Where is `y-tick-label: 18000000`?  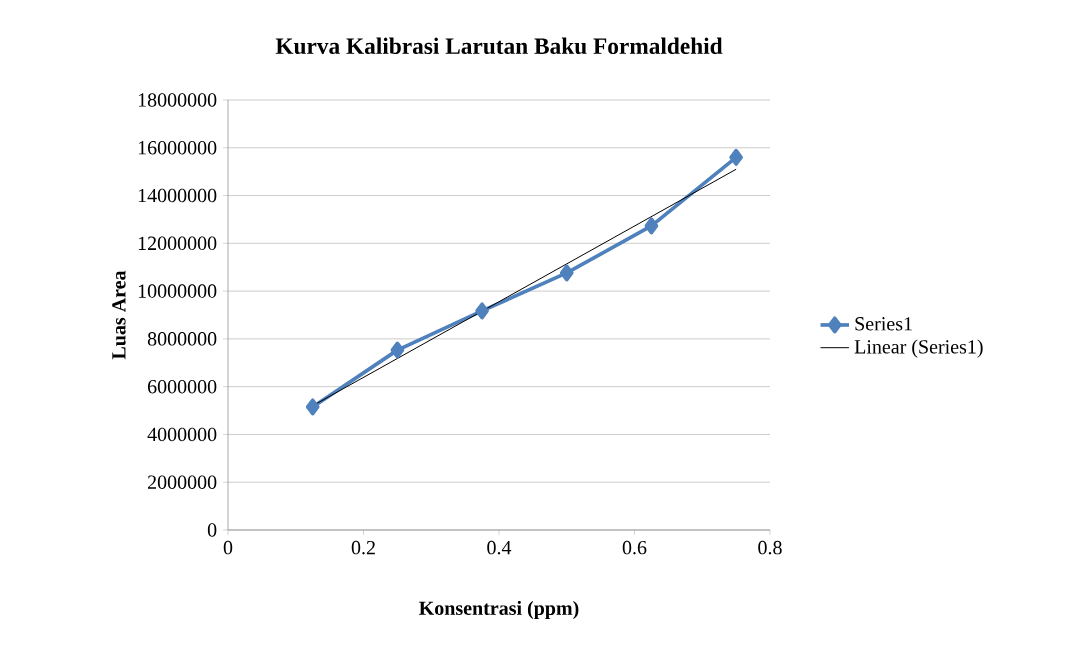 y-tick-label: 18000000 is located at coordinates (177, 100).